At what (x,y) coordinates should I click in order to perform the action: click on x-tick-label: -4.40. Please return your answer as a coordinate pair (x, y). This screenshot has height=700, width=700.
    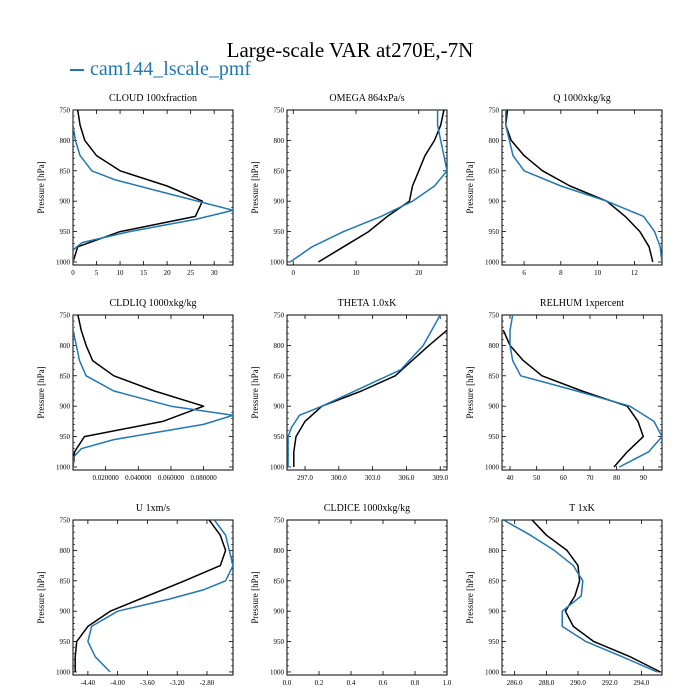
    Looking at the image, I should click on (88, 683).